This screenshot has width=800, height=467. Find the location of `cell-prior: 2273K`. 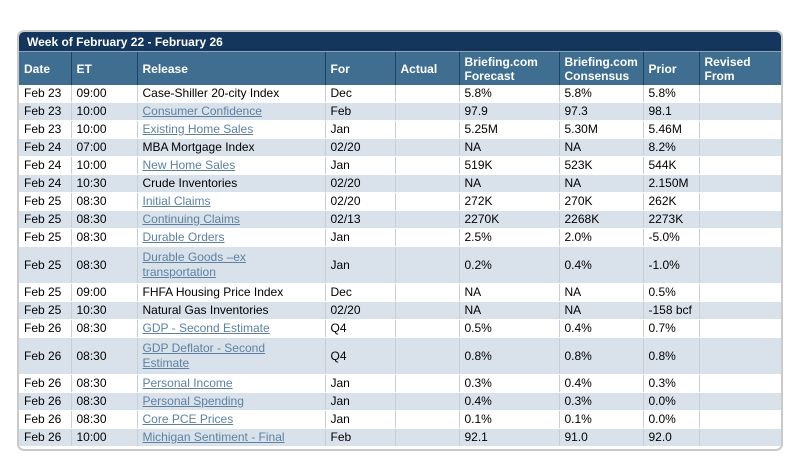

cell-prior: 2273K is located at coordinates (671, 219).